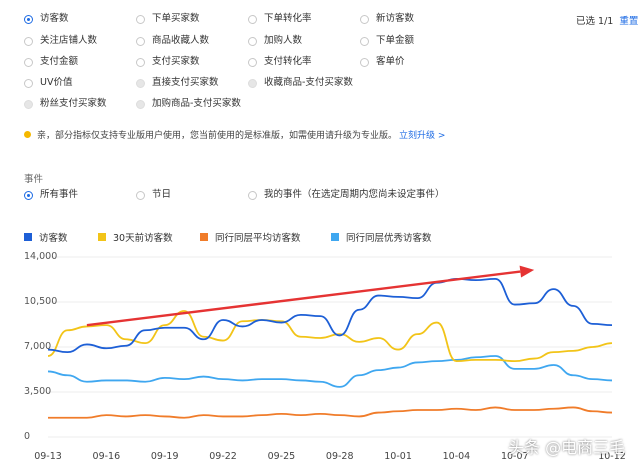 This screenshot has height=466, width=640. Describe the element at coordinates (46, 237) in the screenshot. I see `legend-visitors: 访客数` at that location.